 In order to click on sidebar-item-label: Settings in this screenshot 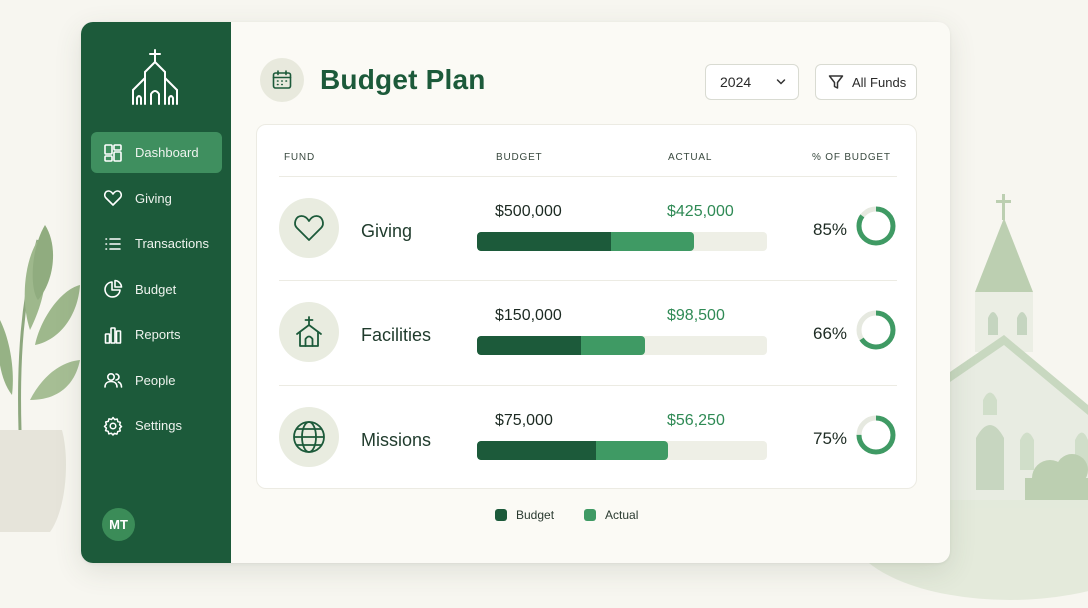, I will do `click(158, 425)`.